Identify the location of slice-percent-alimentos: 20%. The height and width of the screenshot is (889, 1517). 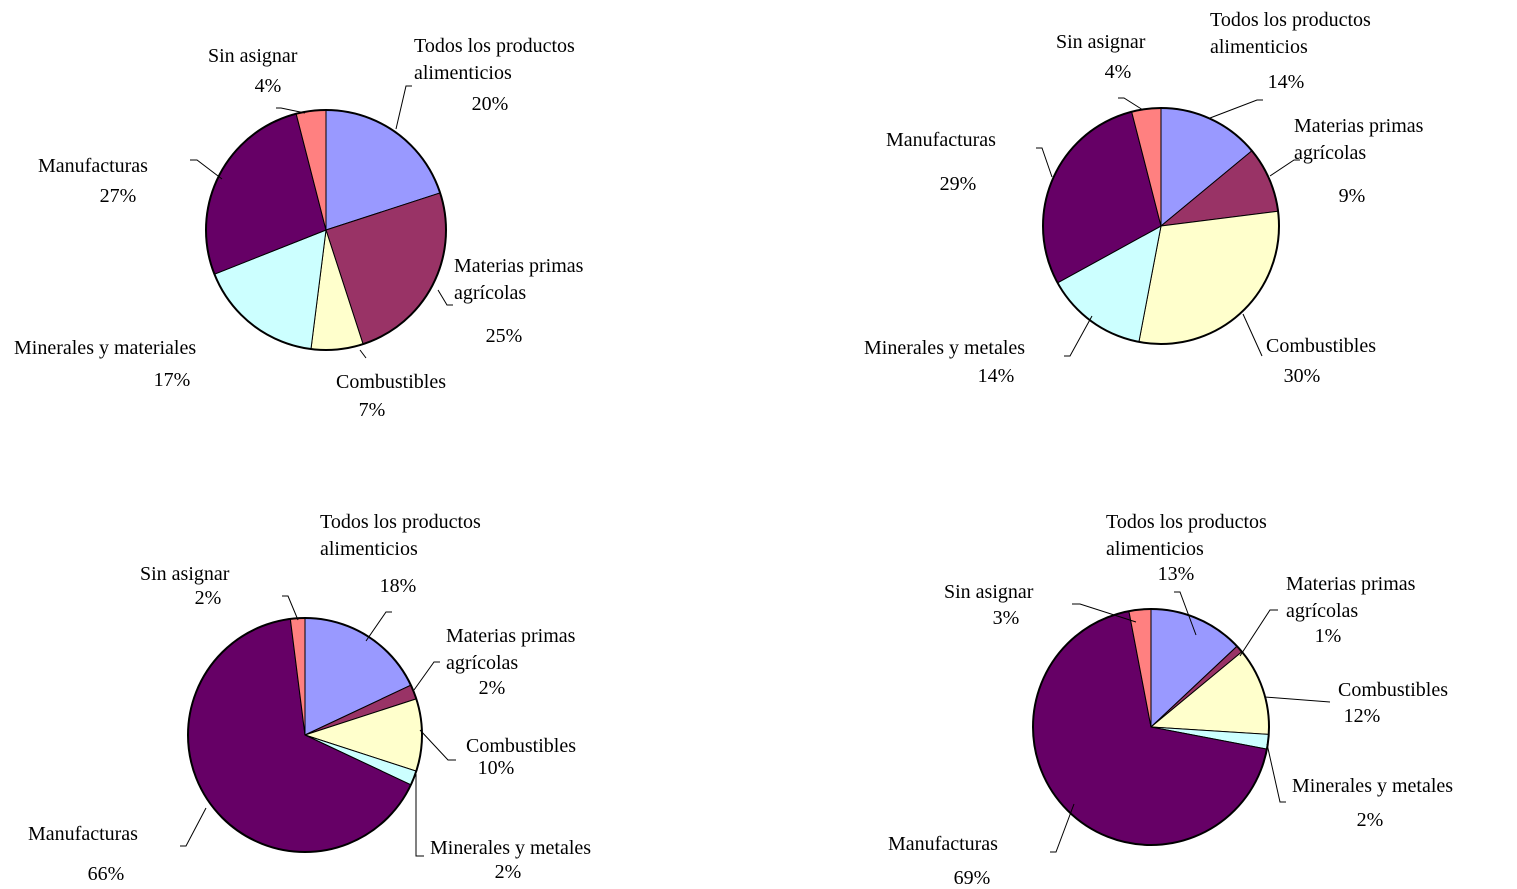
(490, 104).